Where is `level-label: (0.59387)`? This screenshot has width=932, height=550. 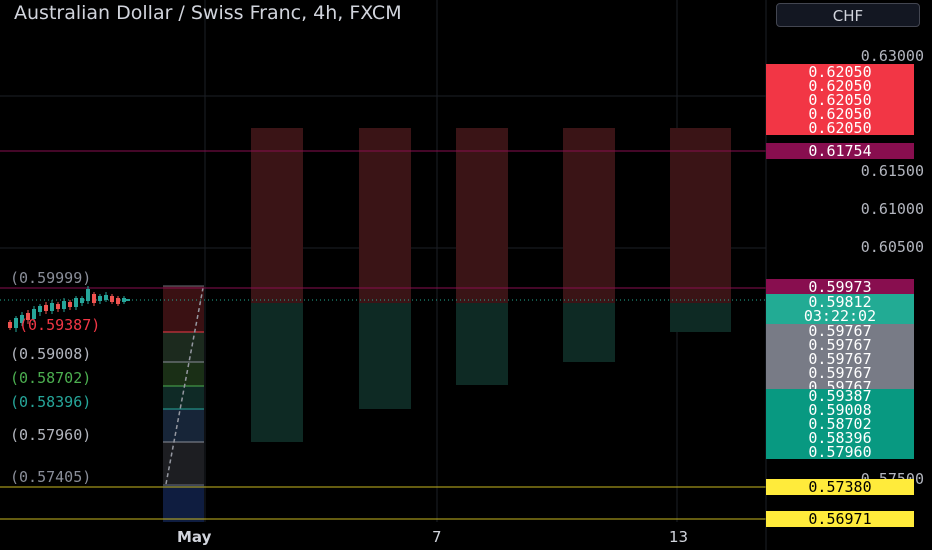
level-label: (0.59387) is located at coordinates (60, 325).